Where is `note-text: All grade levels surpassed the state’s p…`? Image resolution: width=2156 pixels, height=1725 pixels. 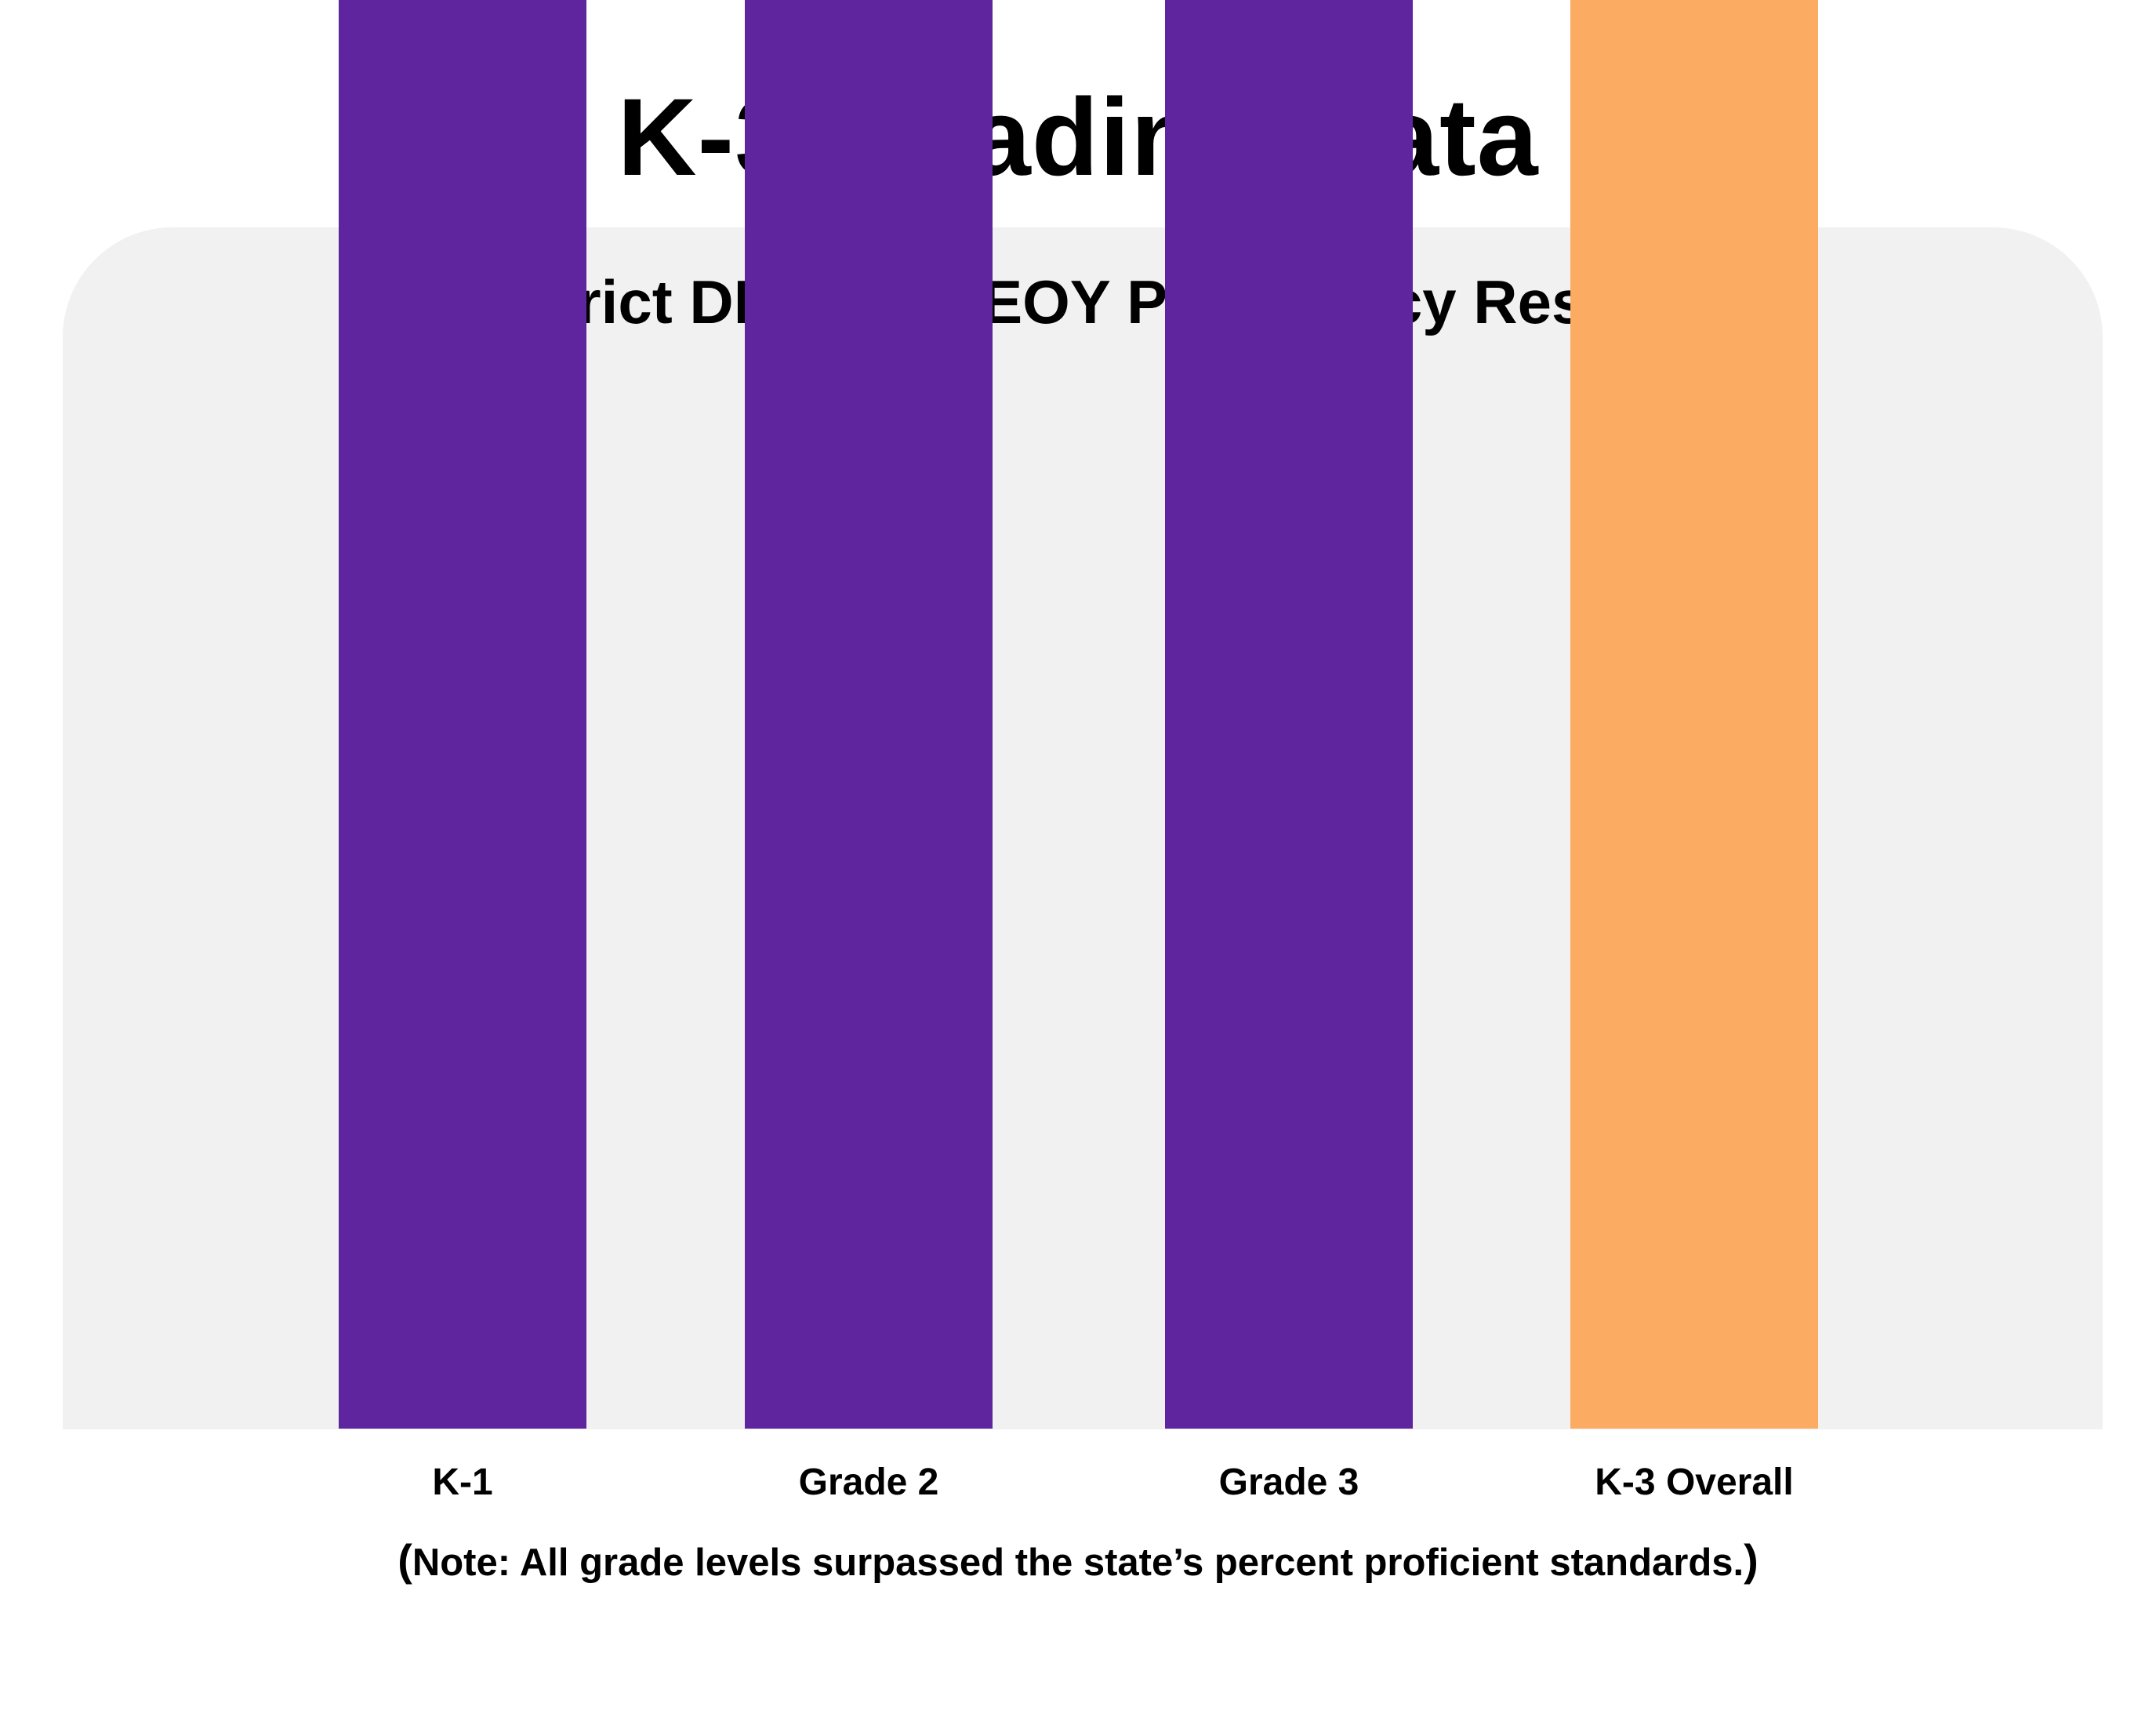
note-text: All grade levels surpassed the state’s p… is located at coordinates (1127, 1563).